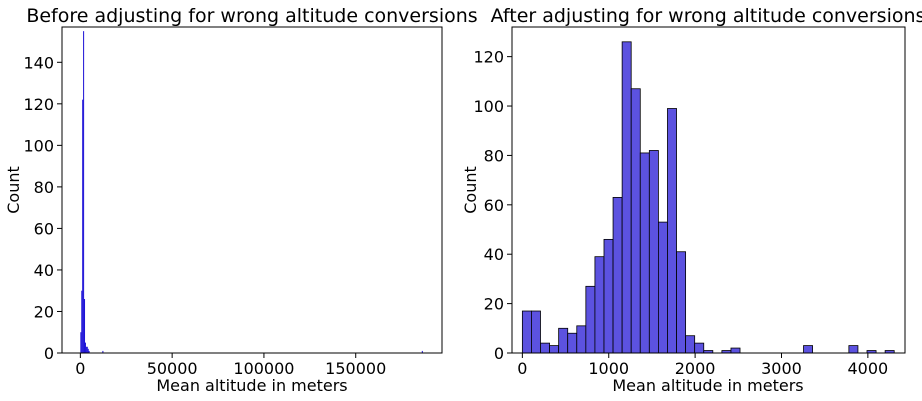 Image resolution: width=922 pixels, height=401 pixels. Describe the element at coordinates (44, 311) in the screenshot. I see `left-y-tick-label: 20` at that location.